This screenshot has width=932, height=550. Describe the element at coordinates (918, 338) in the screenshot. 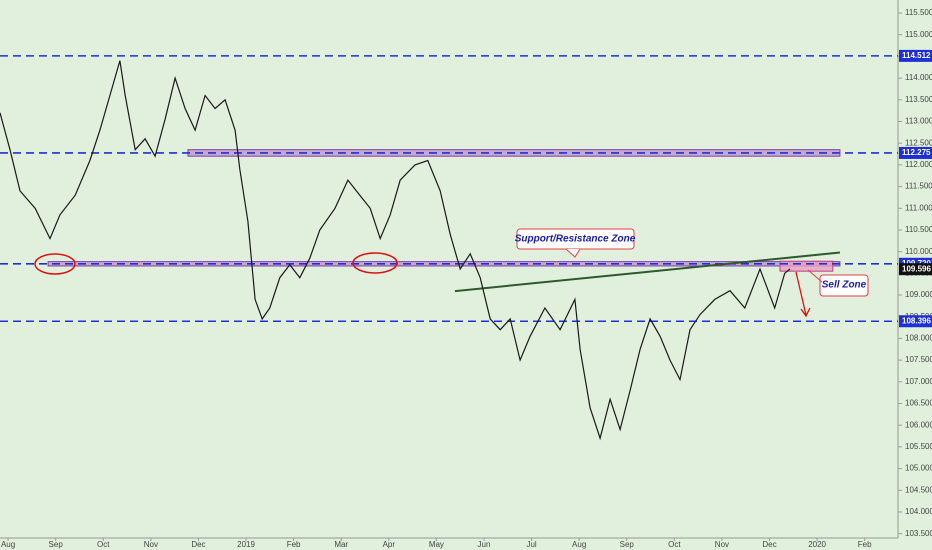

I see `y-tick-label: 108.000` at that location.